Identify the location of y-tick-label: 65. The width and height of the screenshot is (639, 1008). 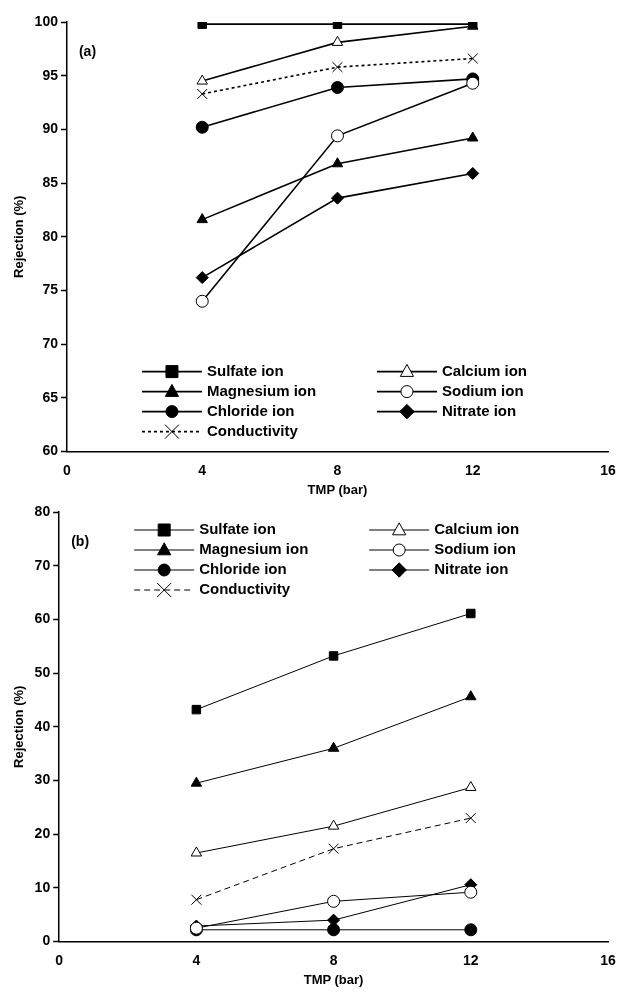
(50, 396).